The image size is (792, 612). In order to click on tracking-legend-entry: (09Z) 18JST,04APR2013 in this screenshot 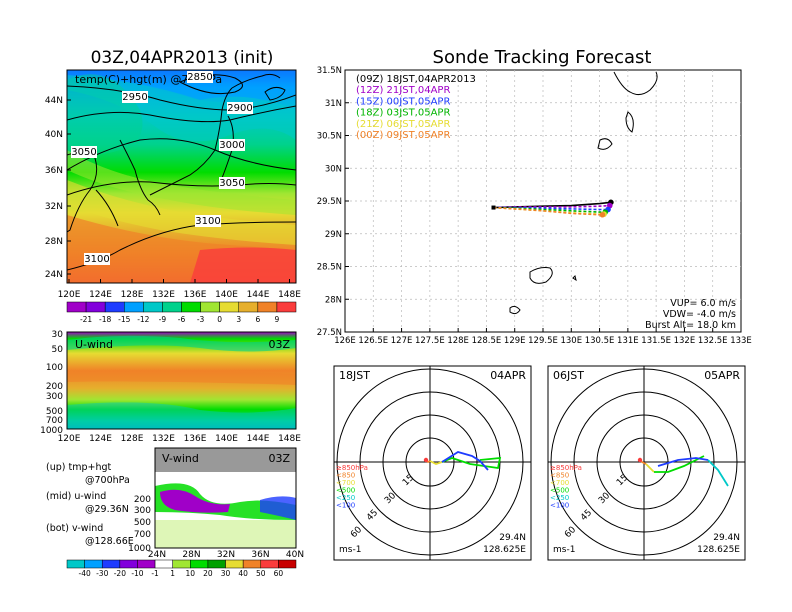, I will do `click(416, 79)`.